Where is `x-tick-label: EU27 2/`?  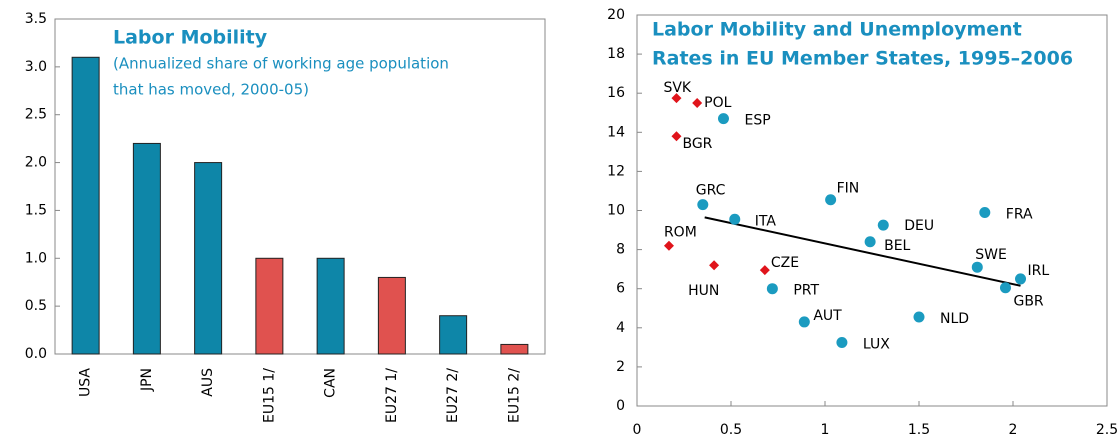
x-tick-label: EU27 2/ is located at coordinates (453, 395).